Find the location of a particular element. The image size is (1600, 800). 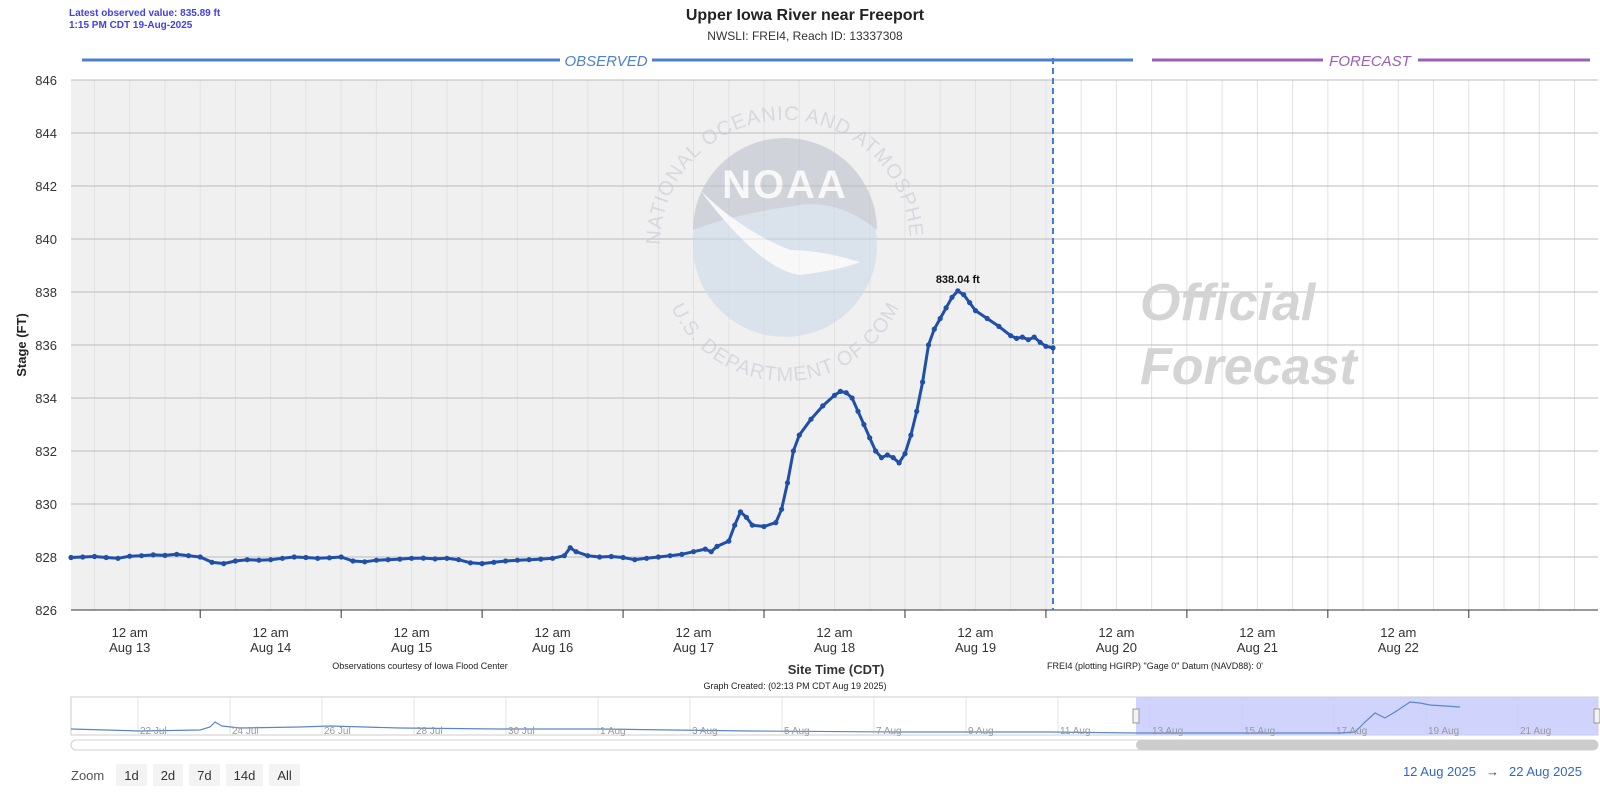

navigator-selection is located at coordinates (1367, 716).